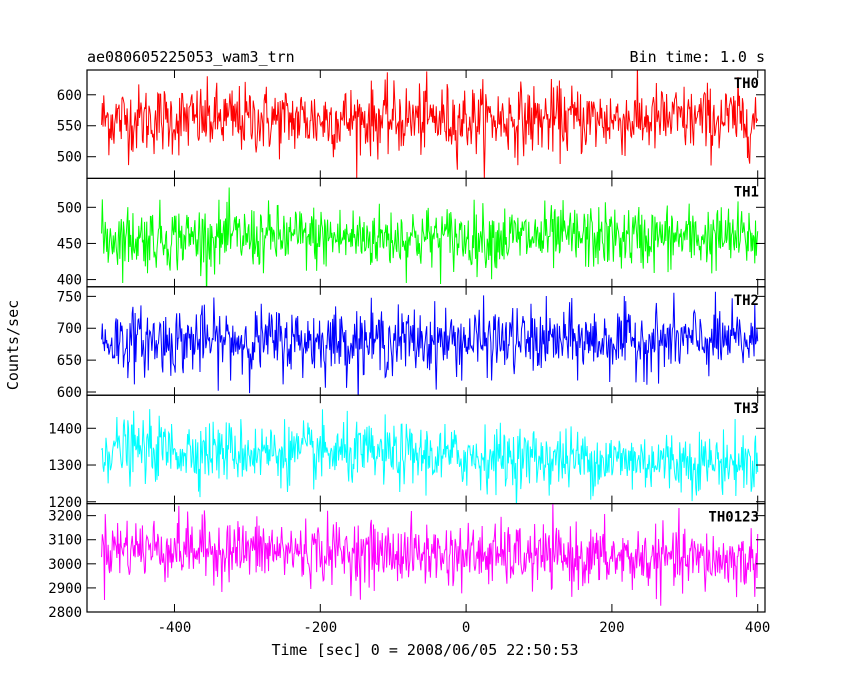  What do you see at coordinates (466, 628) in the screenshot?
I see `x-tick-label: 0` at bounding box center [466, 628].